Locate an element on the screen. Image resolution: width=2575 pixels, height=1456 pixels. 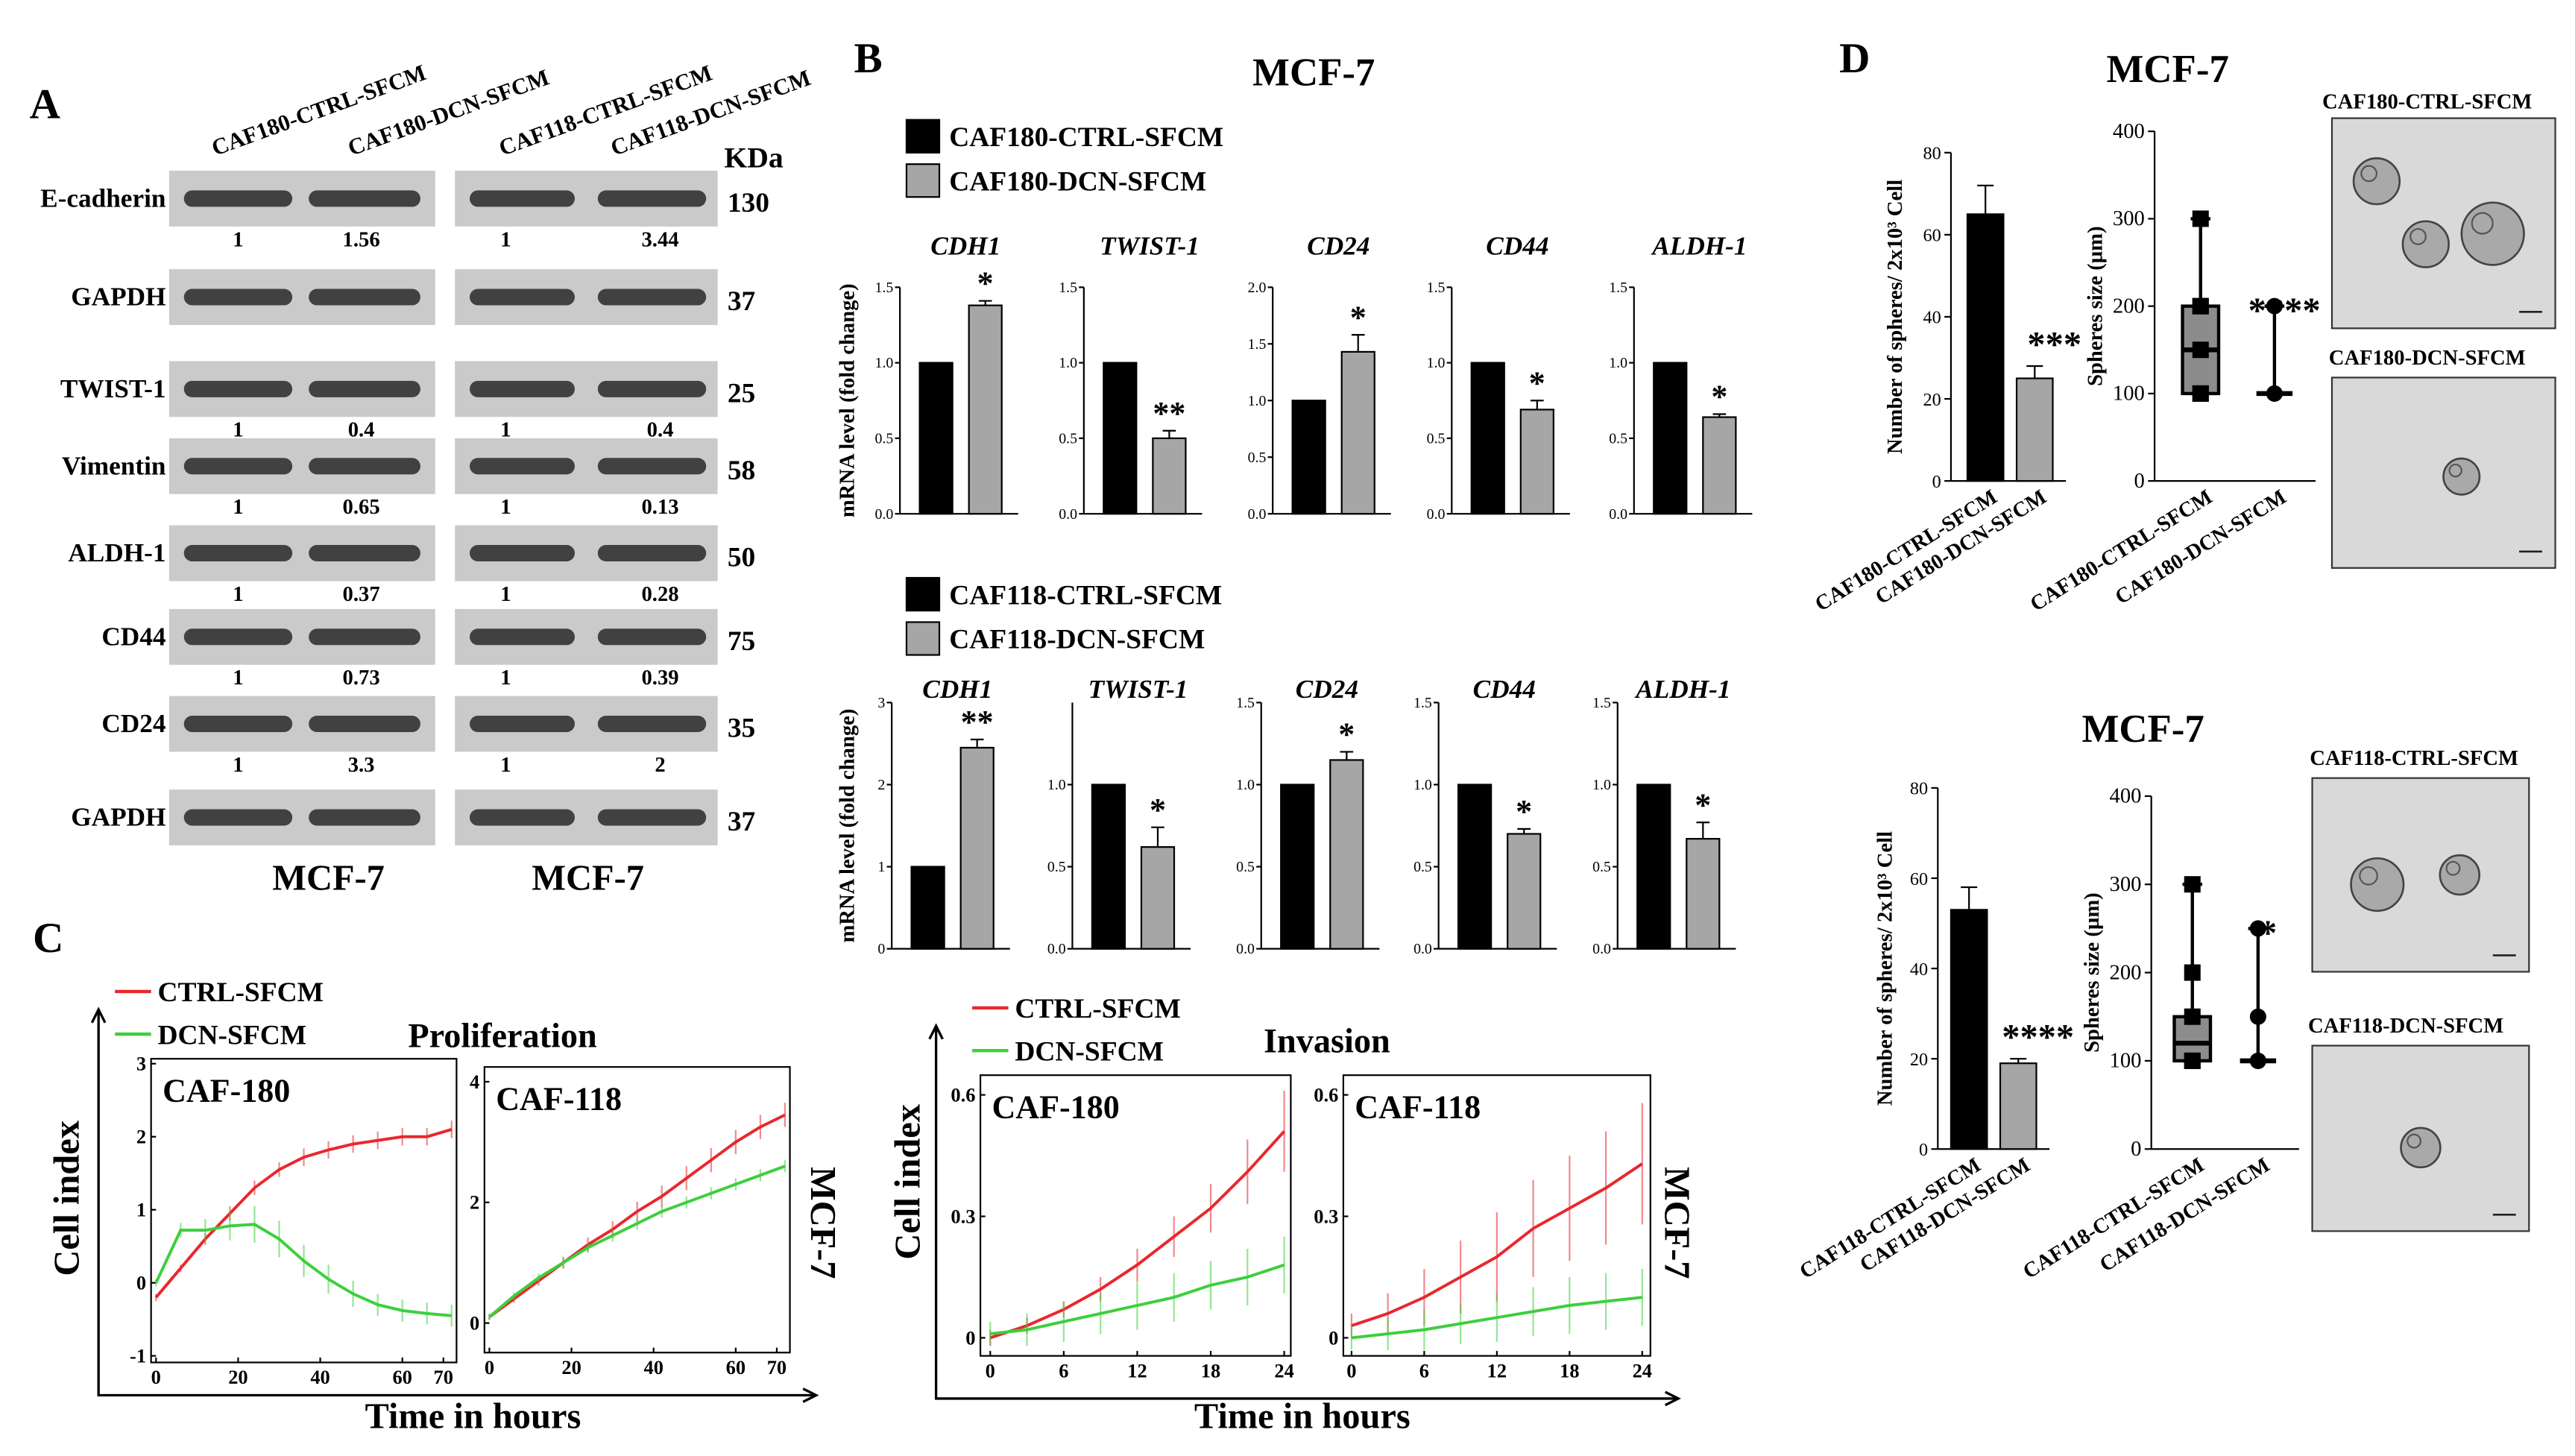
x-tick-label: 70 is located at coordinates (777, 1367).